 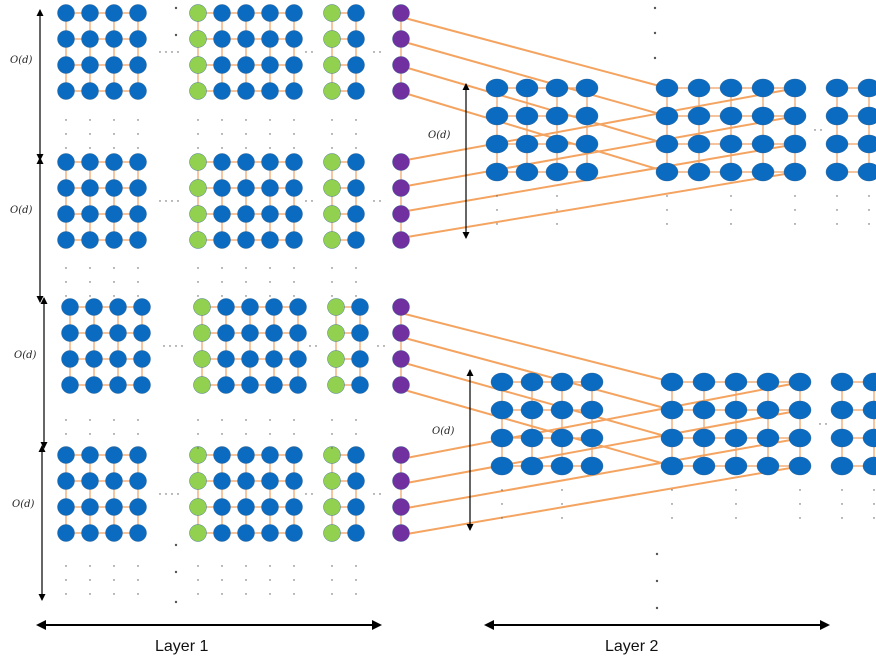 I want to click on od-label-l2-top: O(d), so click(x=439, y=135).